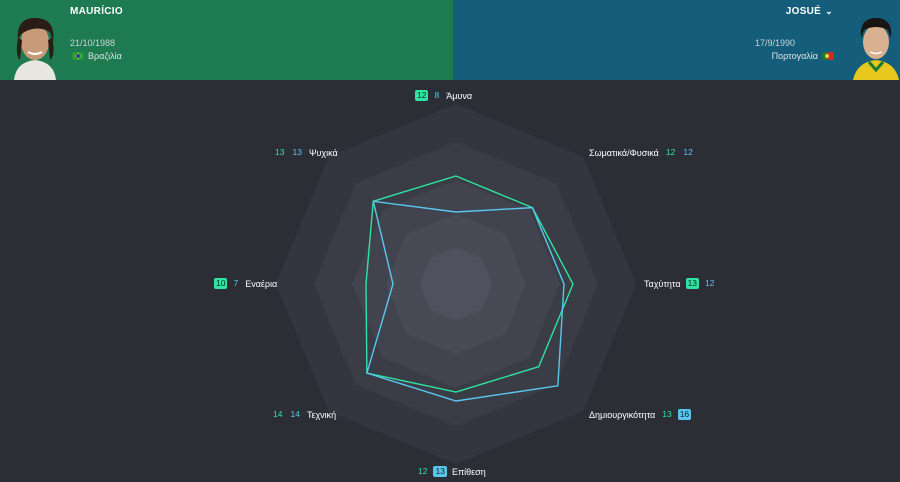  Describe the element at coordinates (323, 152) in the screenshot. I see `axis-label: Ψυχικά` at that location.